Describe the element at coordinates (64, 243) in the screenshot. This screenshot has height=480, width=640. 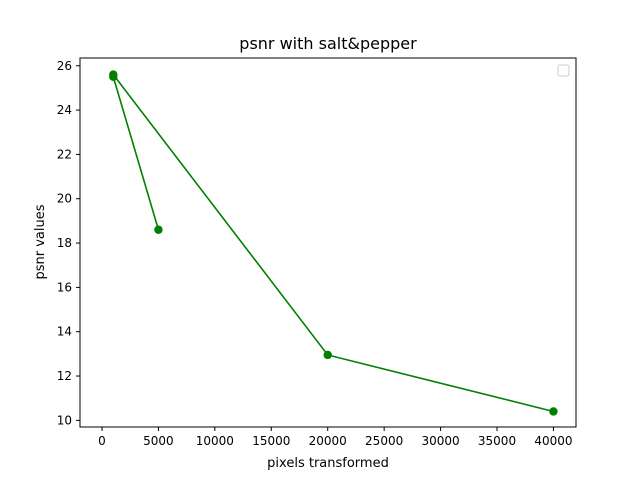
I see `y-tick-label: 18` at that location.